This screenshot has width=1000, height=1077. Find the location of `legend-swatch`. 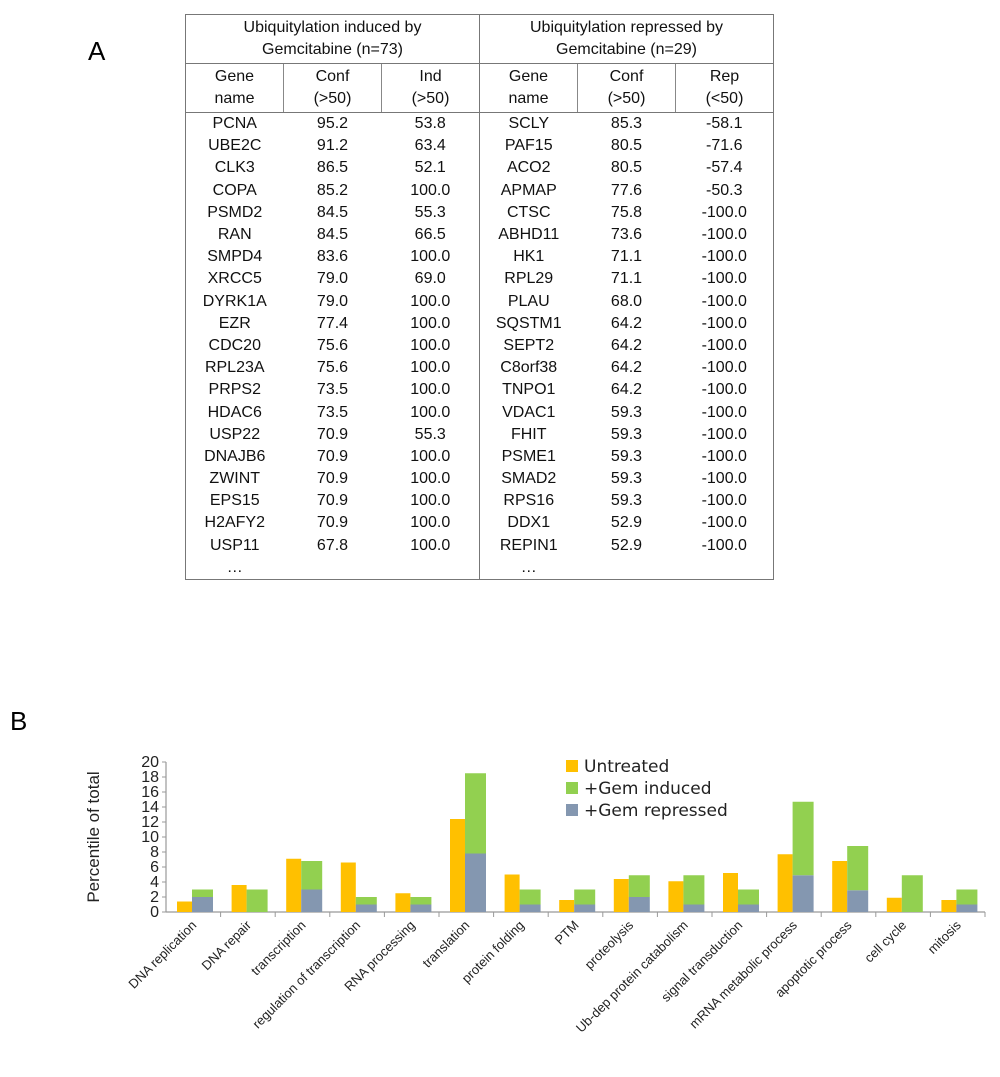

legend-swatch is located at coordinates (572, 810).